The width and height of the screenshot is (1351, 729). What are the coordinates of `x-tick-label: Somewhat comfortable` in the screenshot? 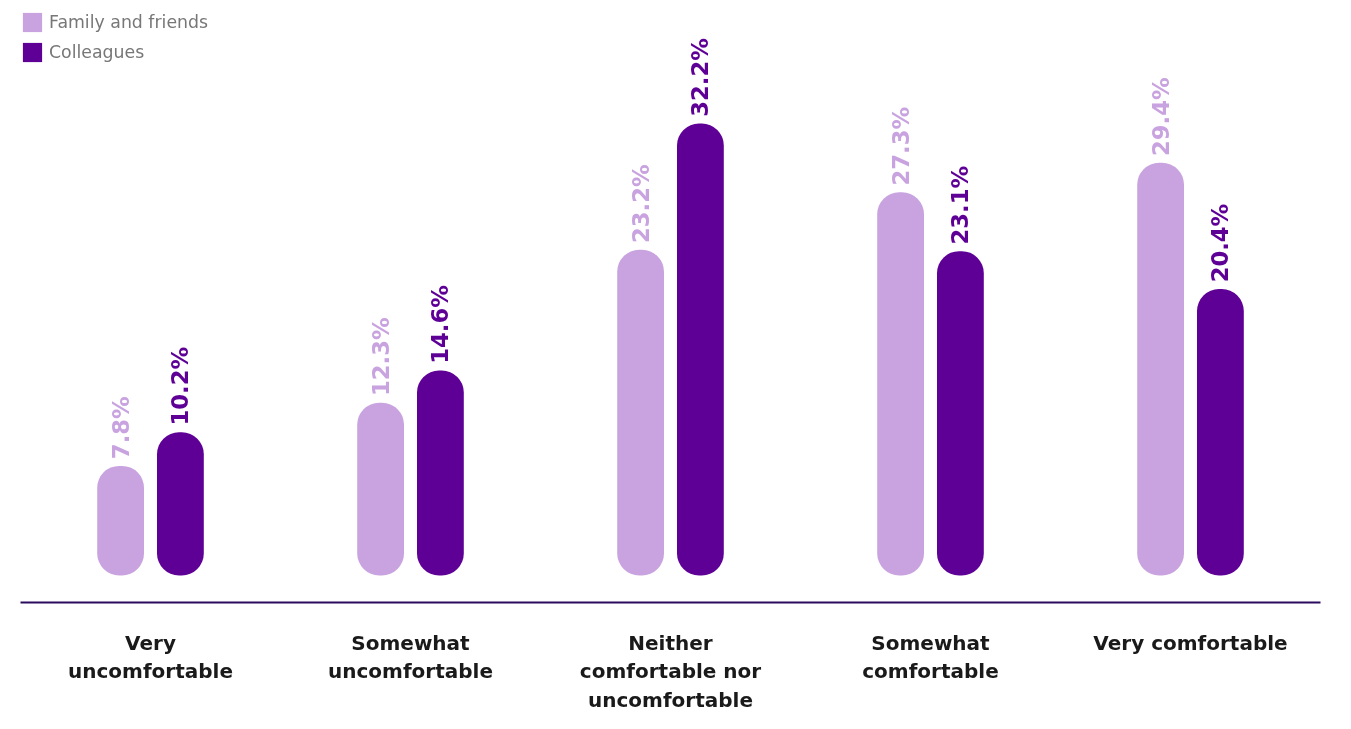 It's located at (930, 657).